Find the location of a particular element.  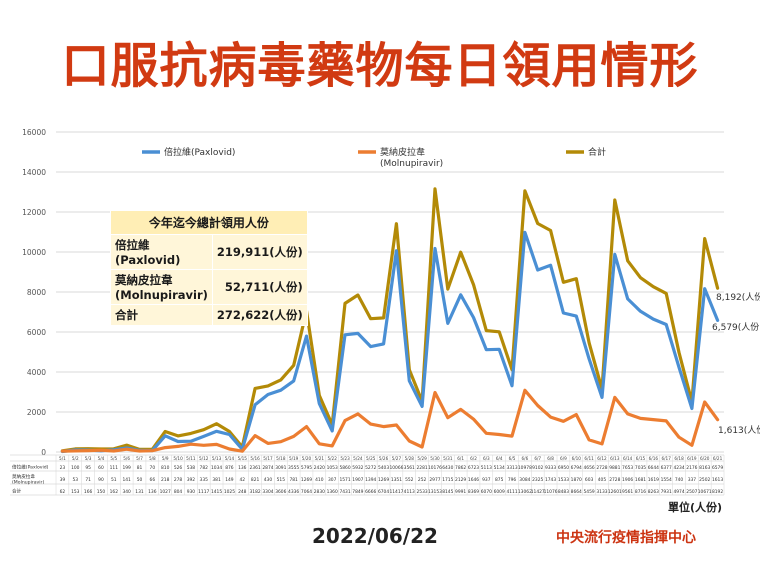

summary-row: 合計 272,622(人份) is located at coordinates (209, 315).